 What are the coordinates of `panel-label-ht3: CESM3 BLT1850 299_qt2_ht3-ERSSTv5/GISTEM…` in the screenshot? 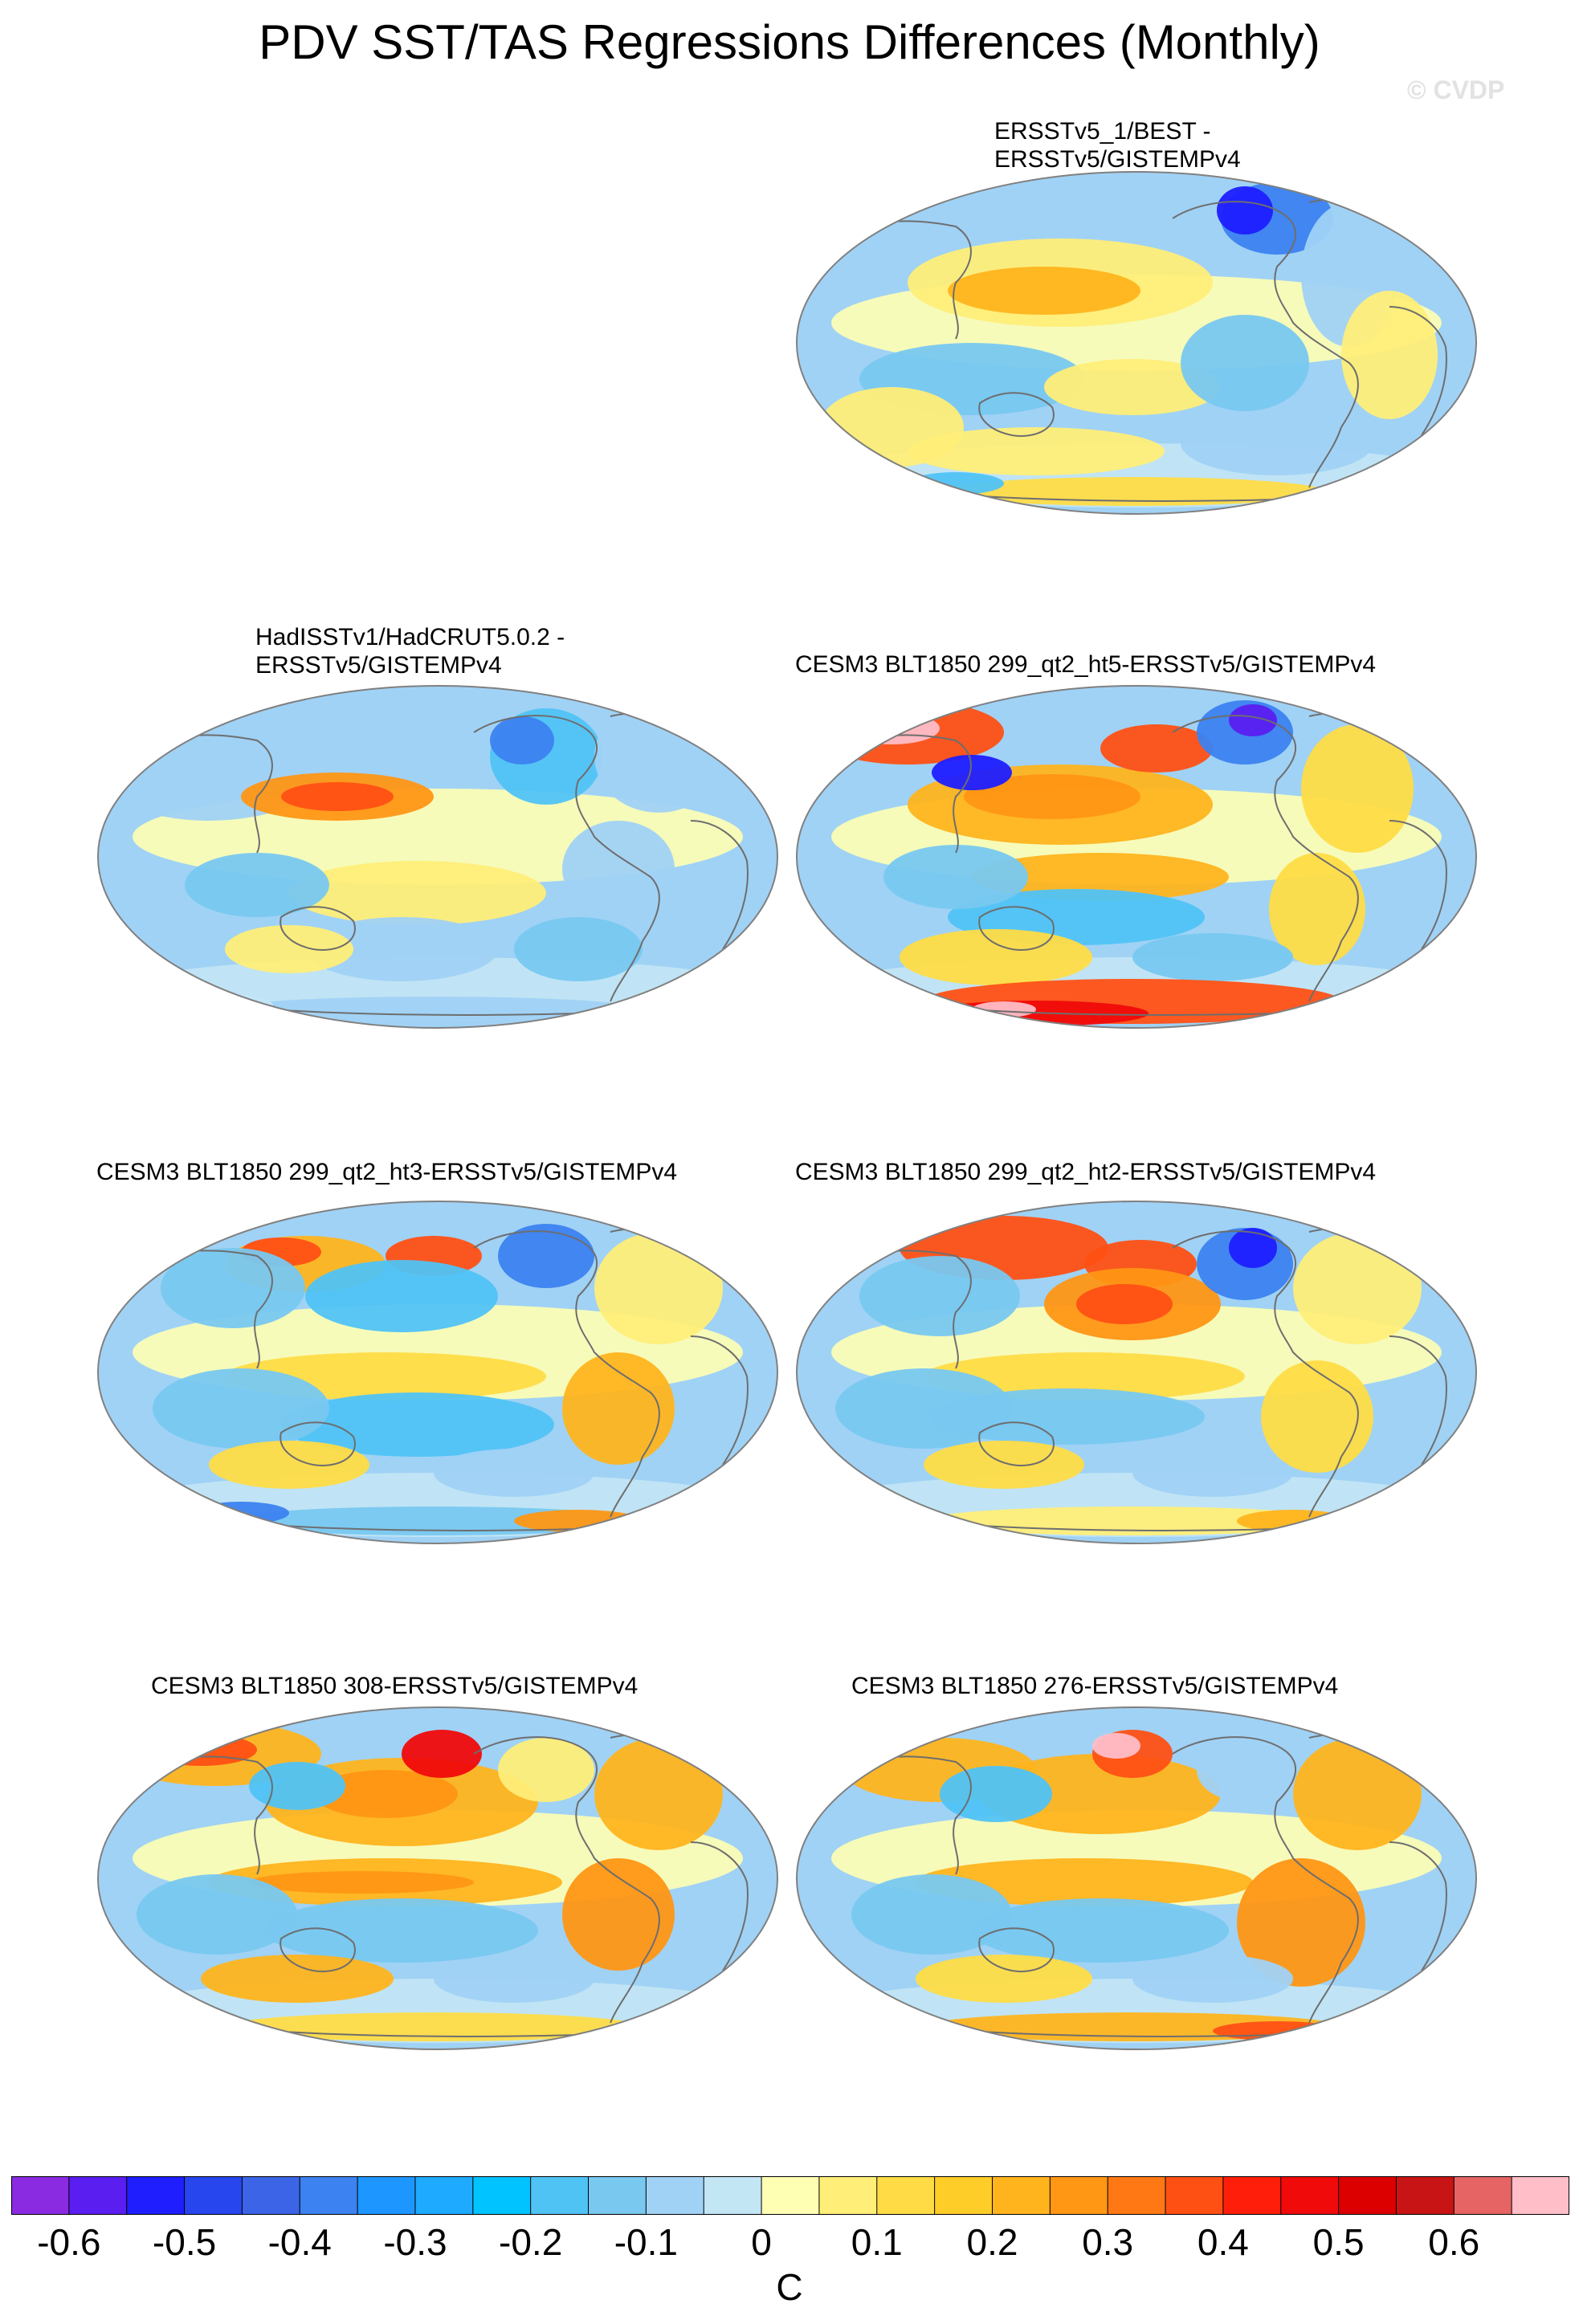 It's located at (387, 1172).